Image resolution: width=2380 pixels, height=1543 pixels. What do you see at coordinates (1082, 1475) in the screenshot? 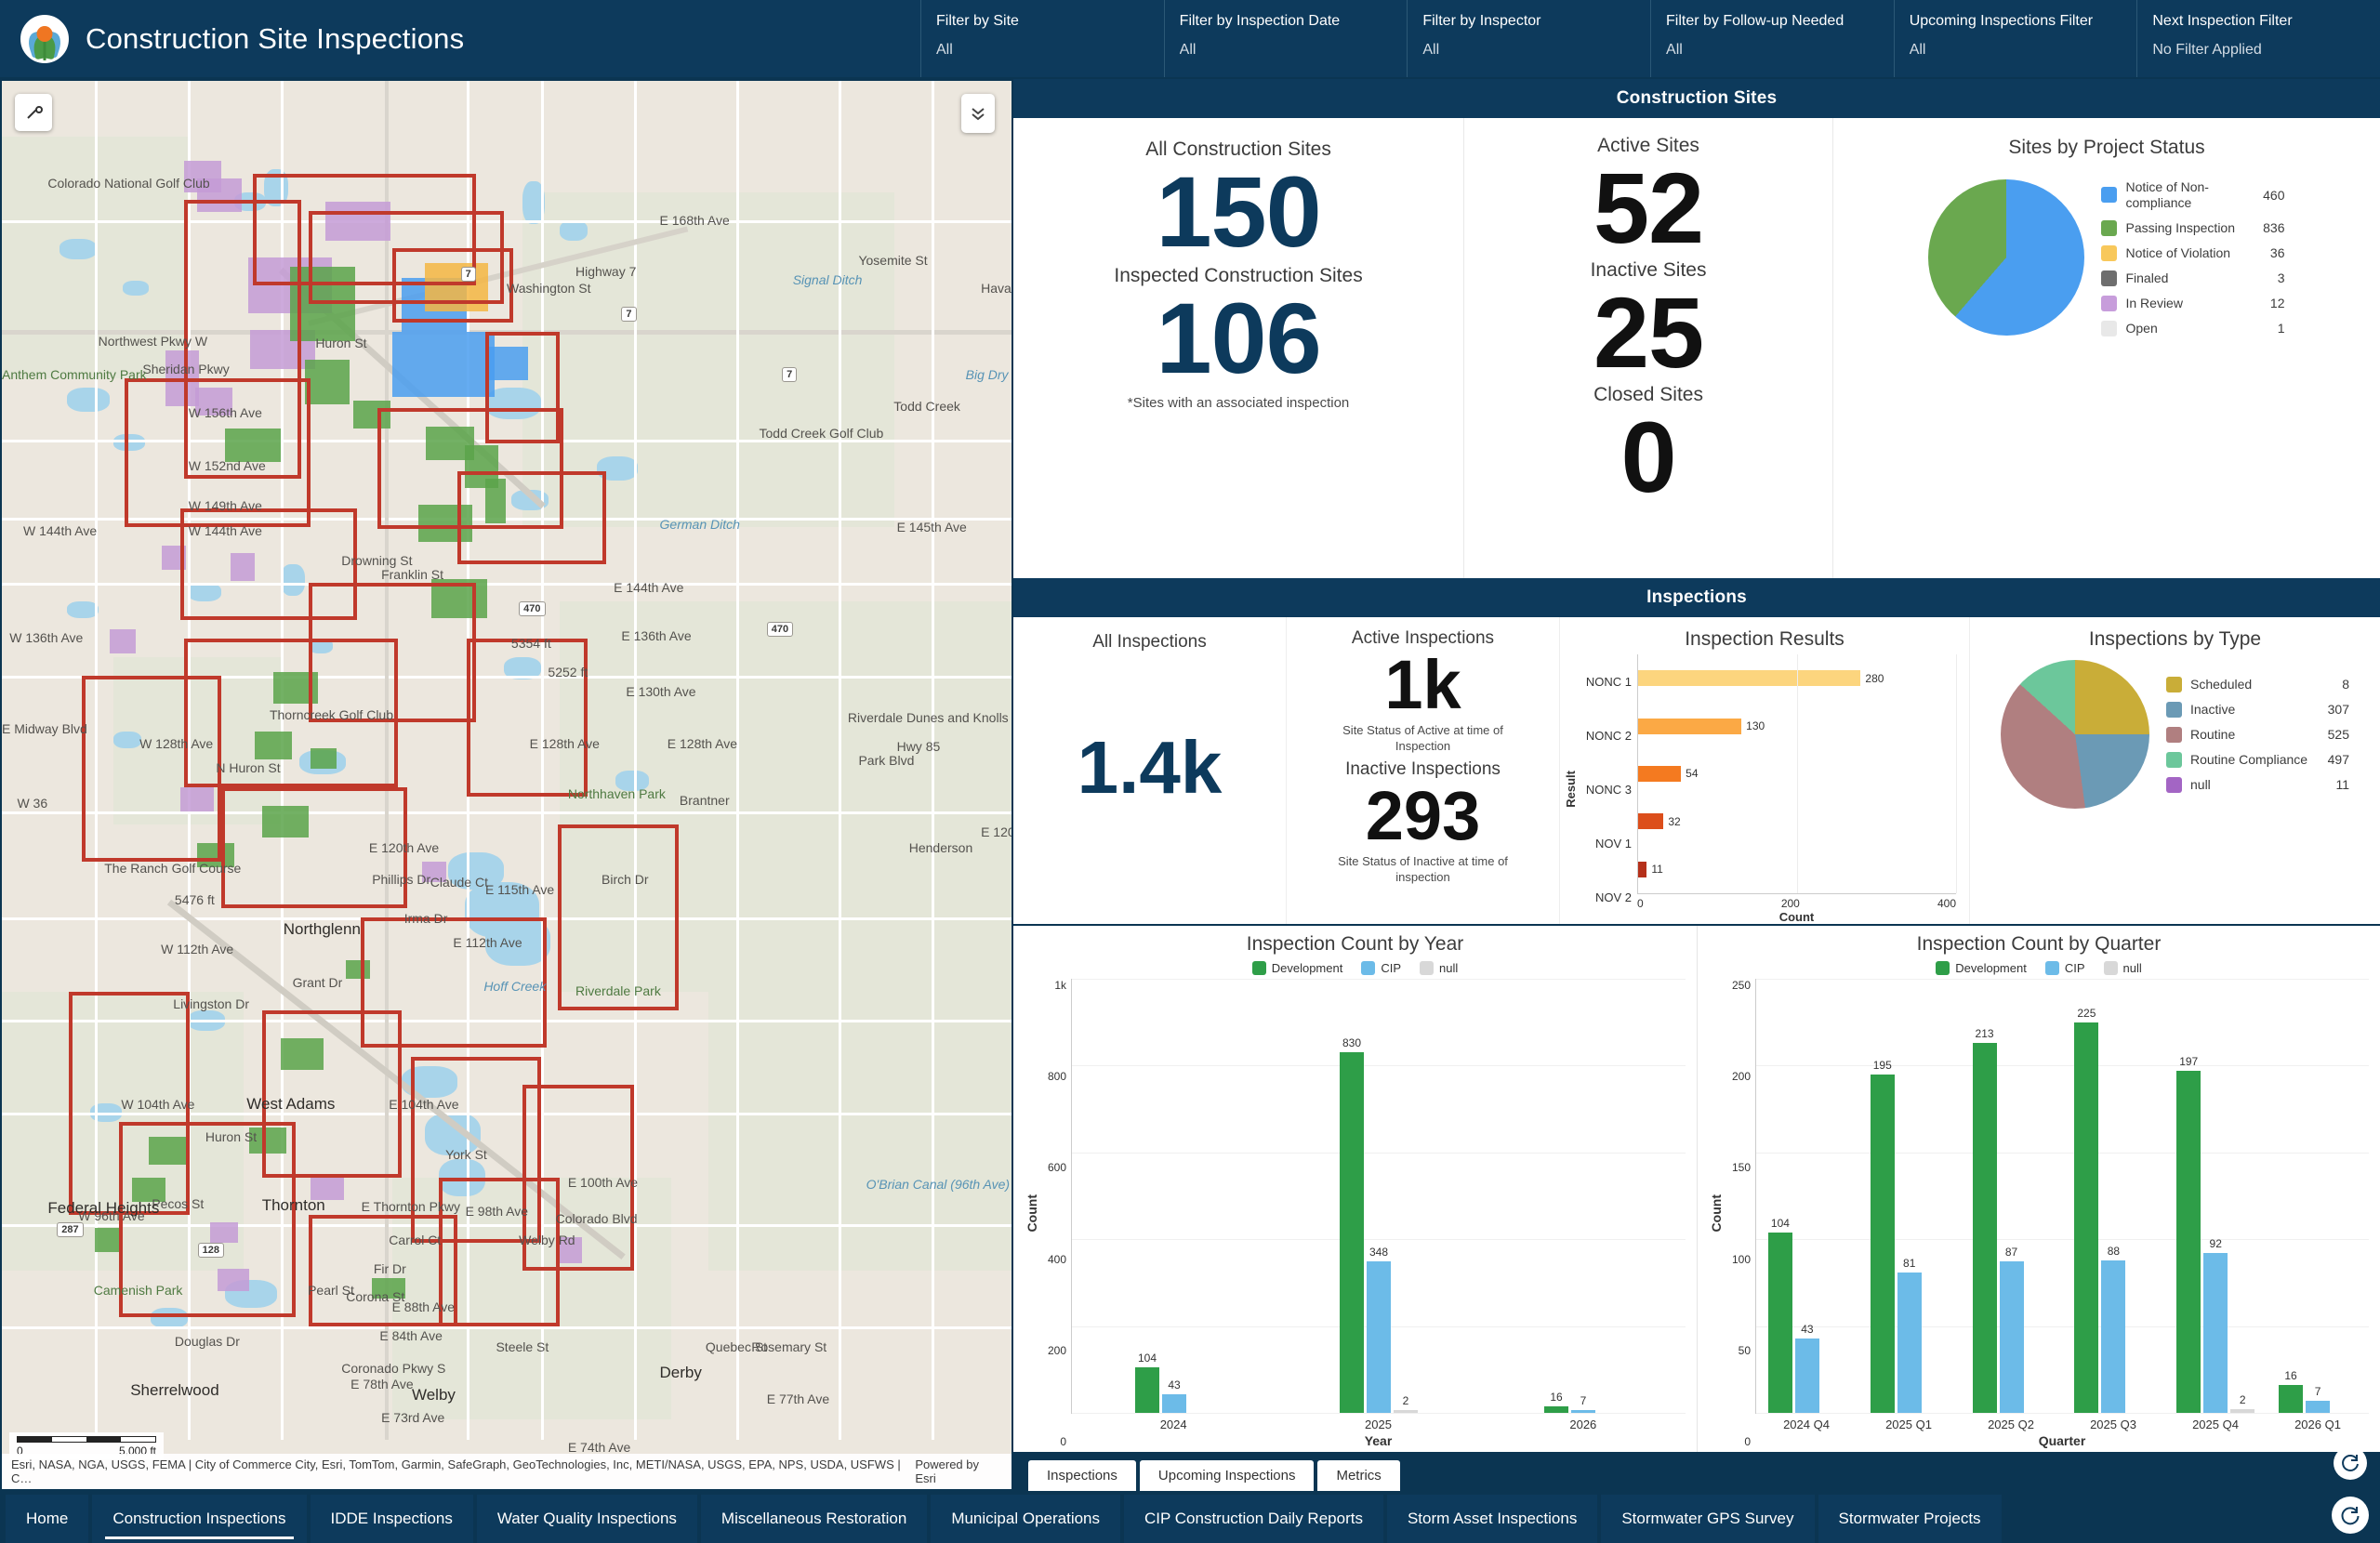
I see `tab-inspections: Inspections` at bounding box center [1082, 1475].